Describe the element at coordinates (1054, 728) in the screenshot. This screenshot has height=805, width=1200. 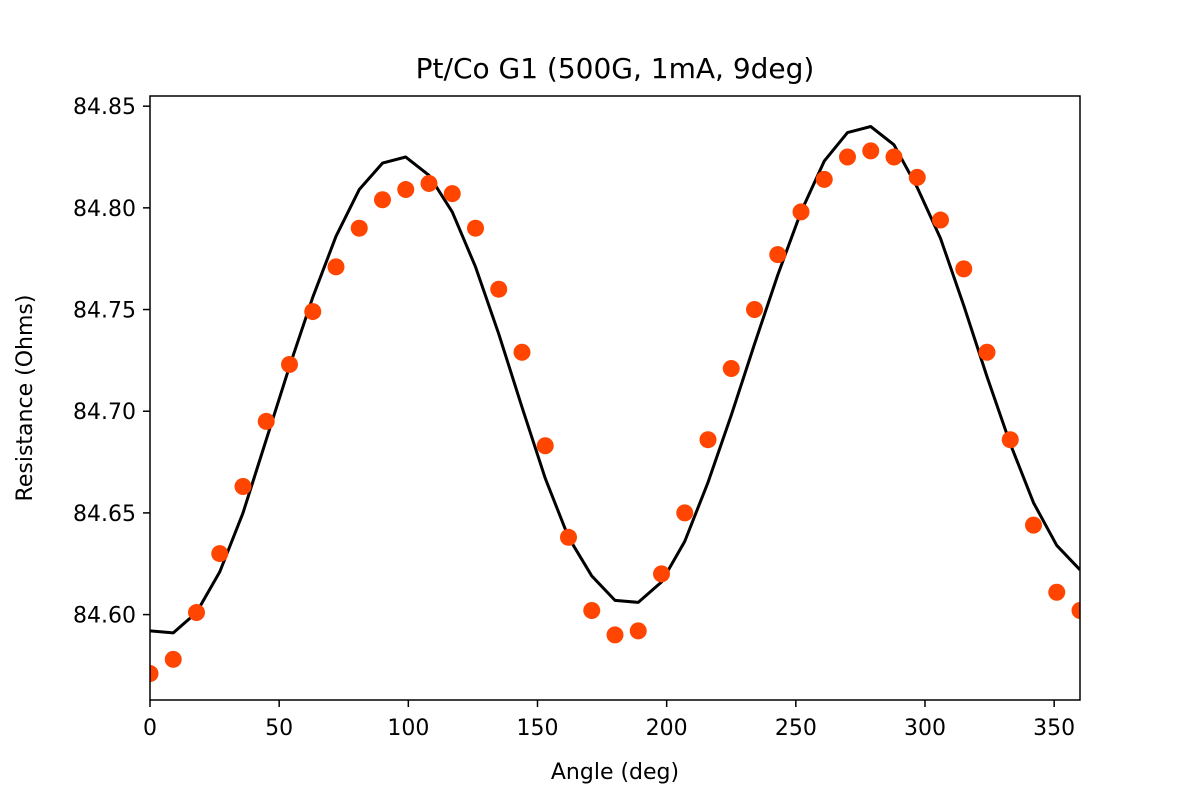
I see `x-tick-label: 350` at that location.